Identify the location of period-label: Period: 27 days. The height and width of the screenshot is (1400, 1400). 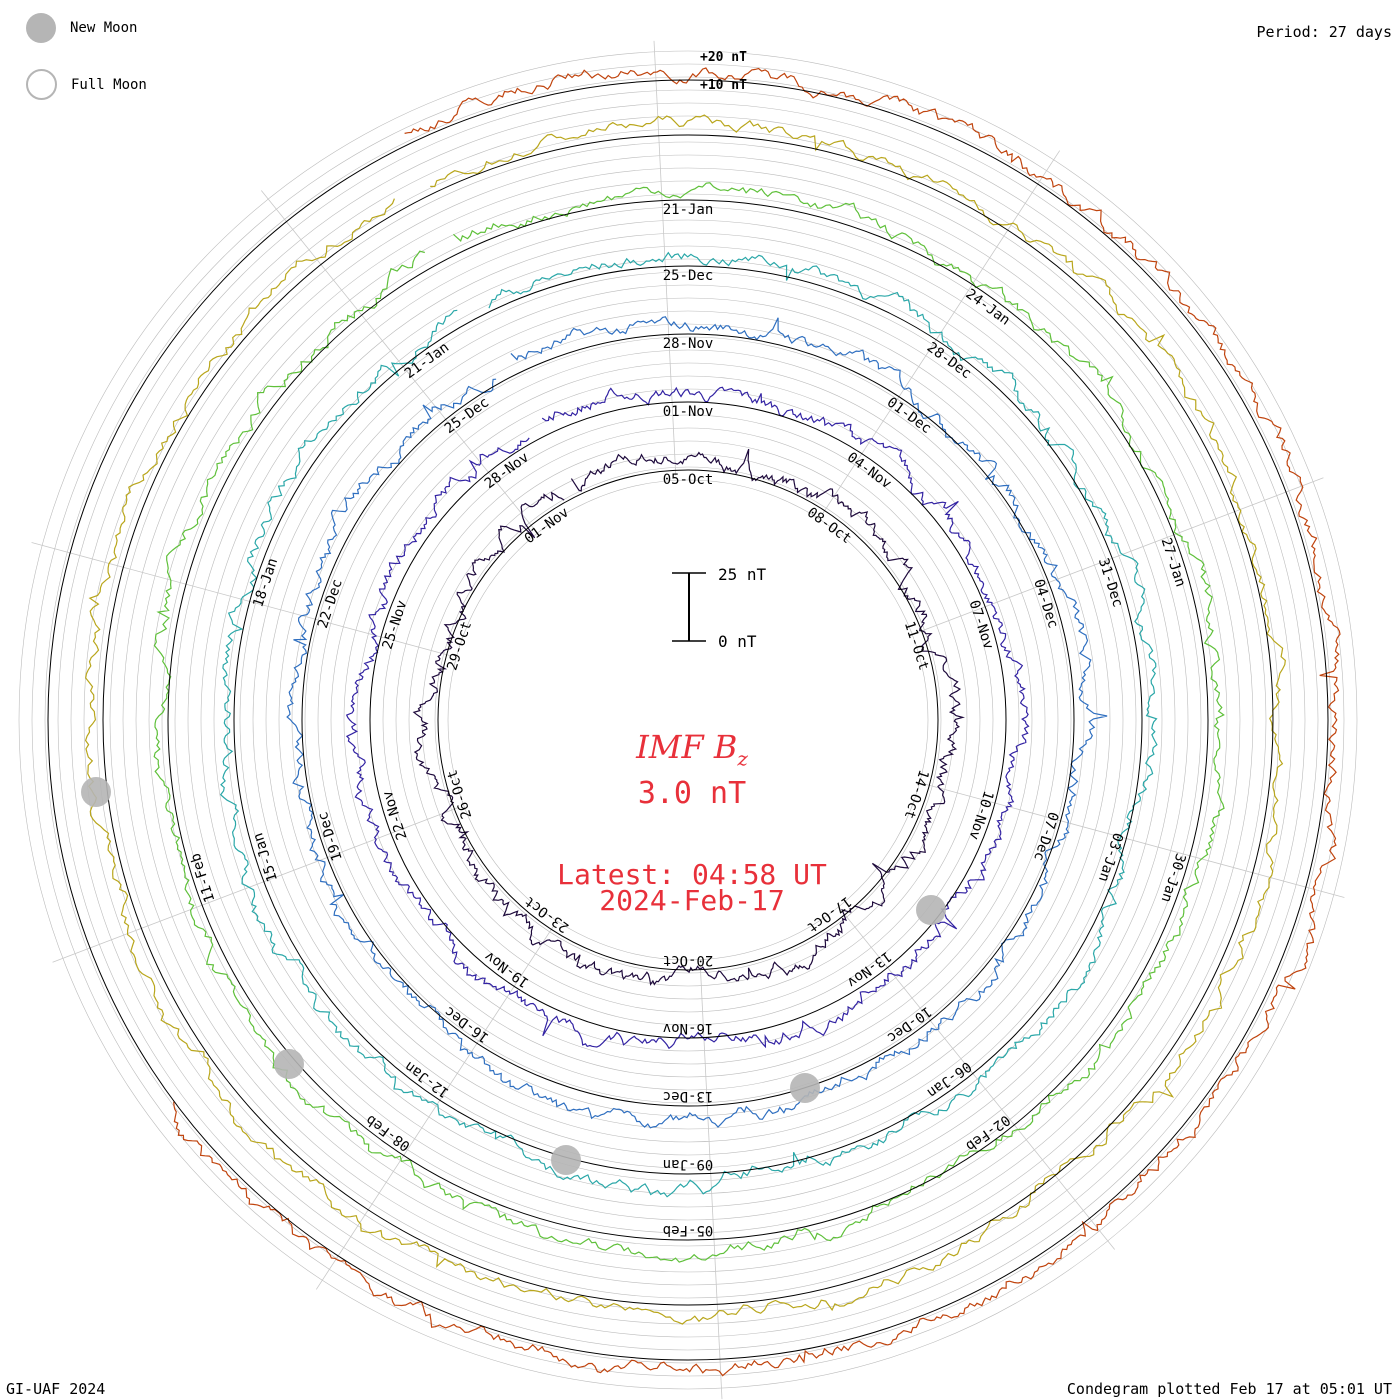
(1324, 32).